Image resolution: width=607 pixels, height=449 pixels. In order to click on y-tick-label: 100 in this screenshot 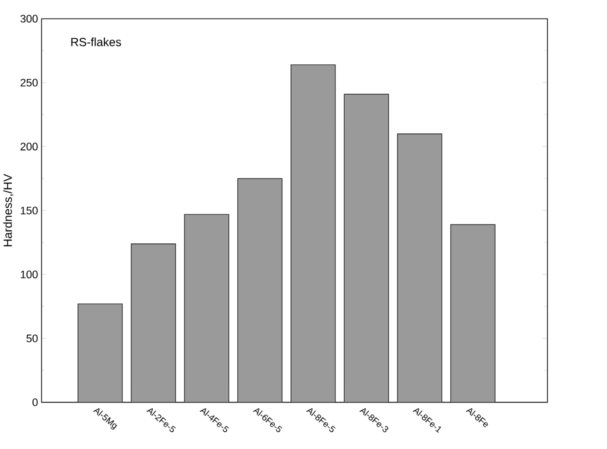, I will do `click(29, 274)`.